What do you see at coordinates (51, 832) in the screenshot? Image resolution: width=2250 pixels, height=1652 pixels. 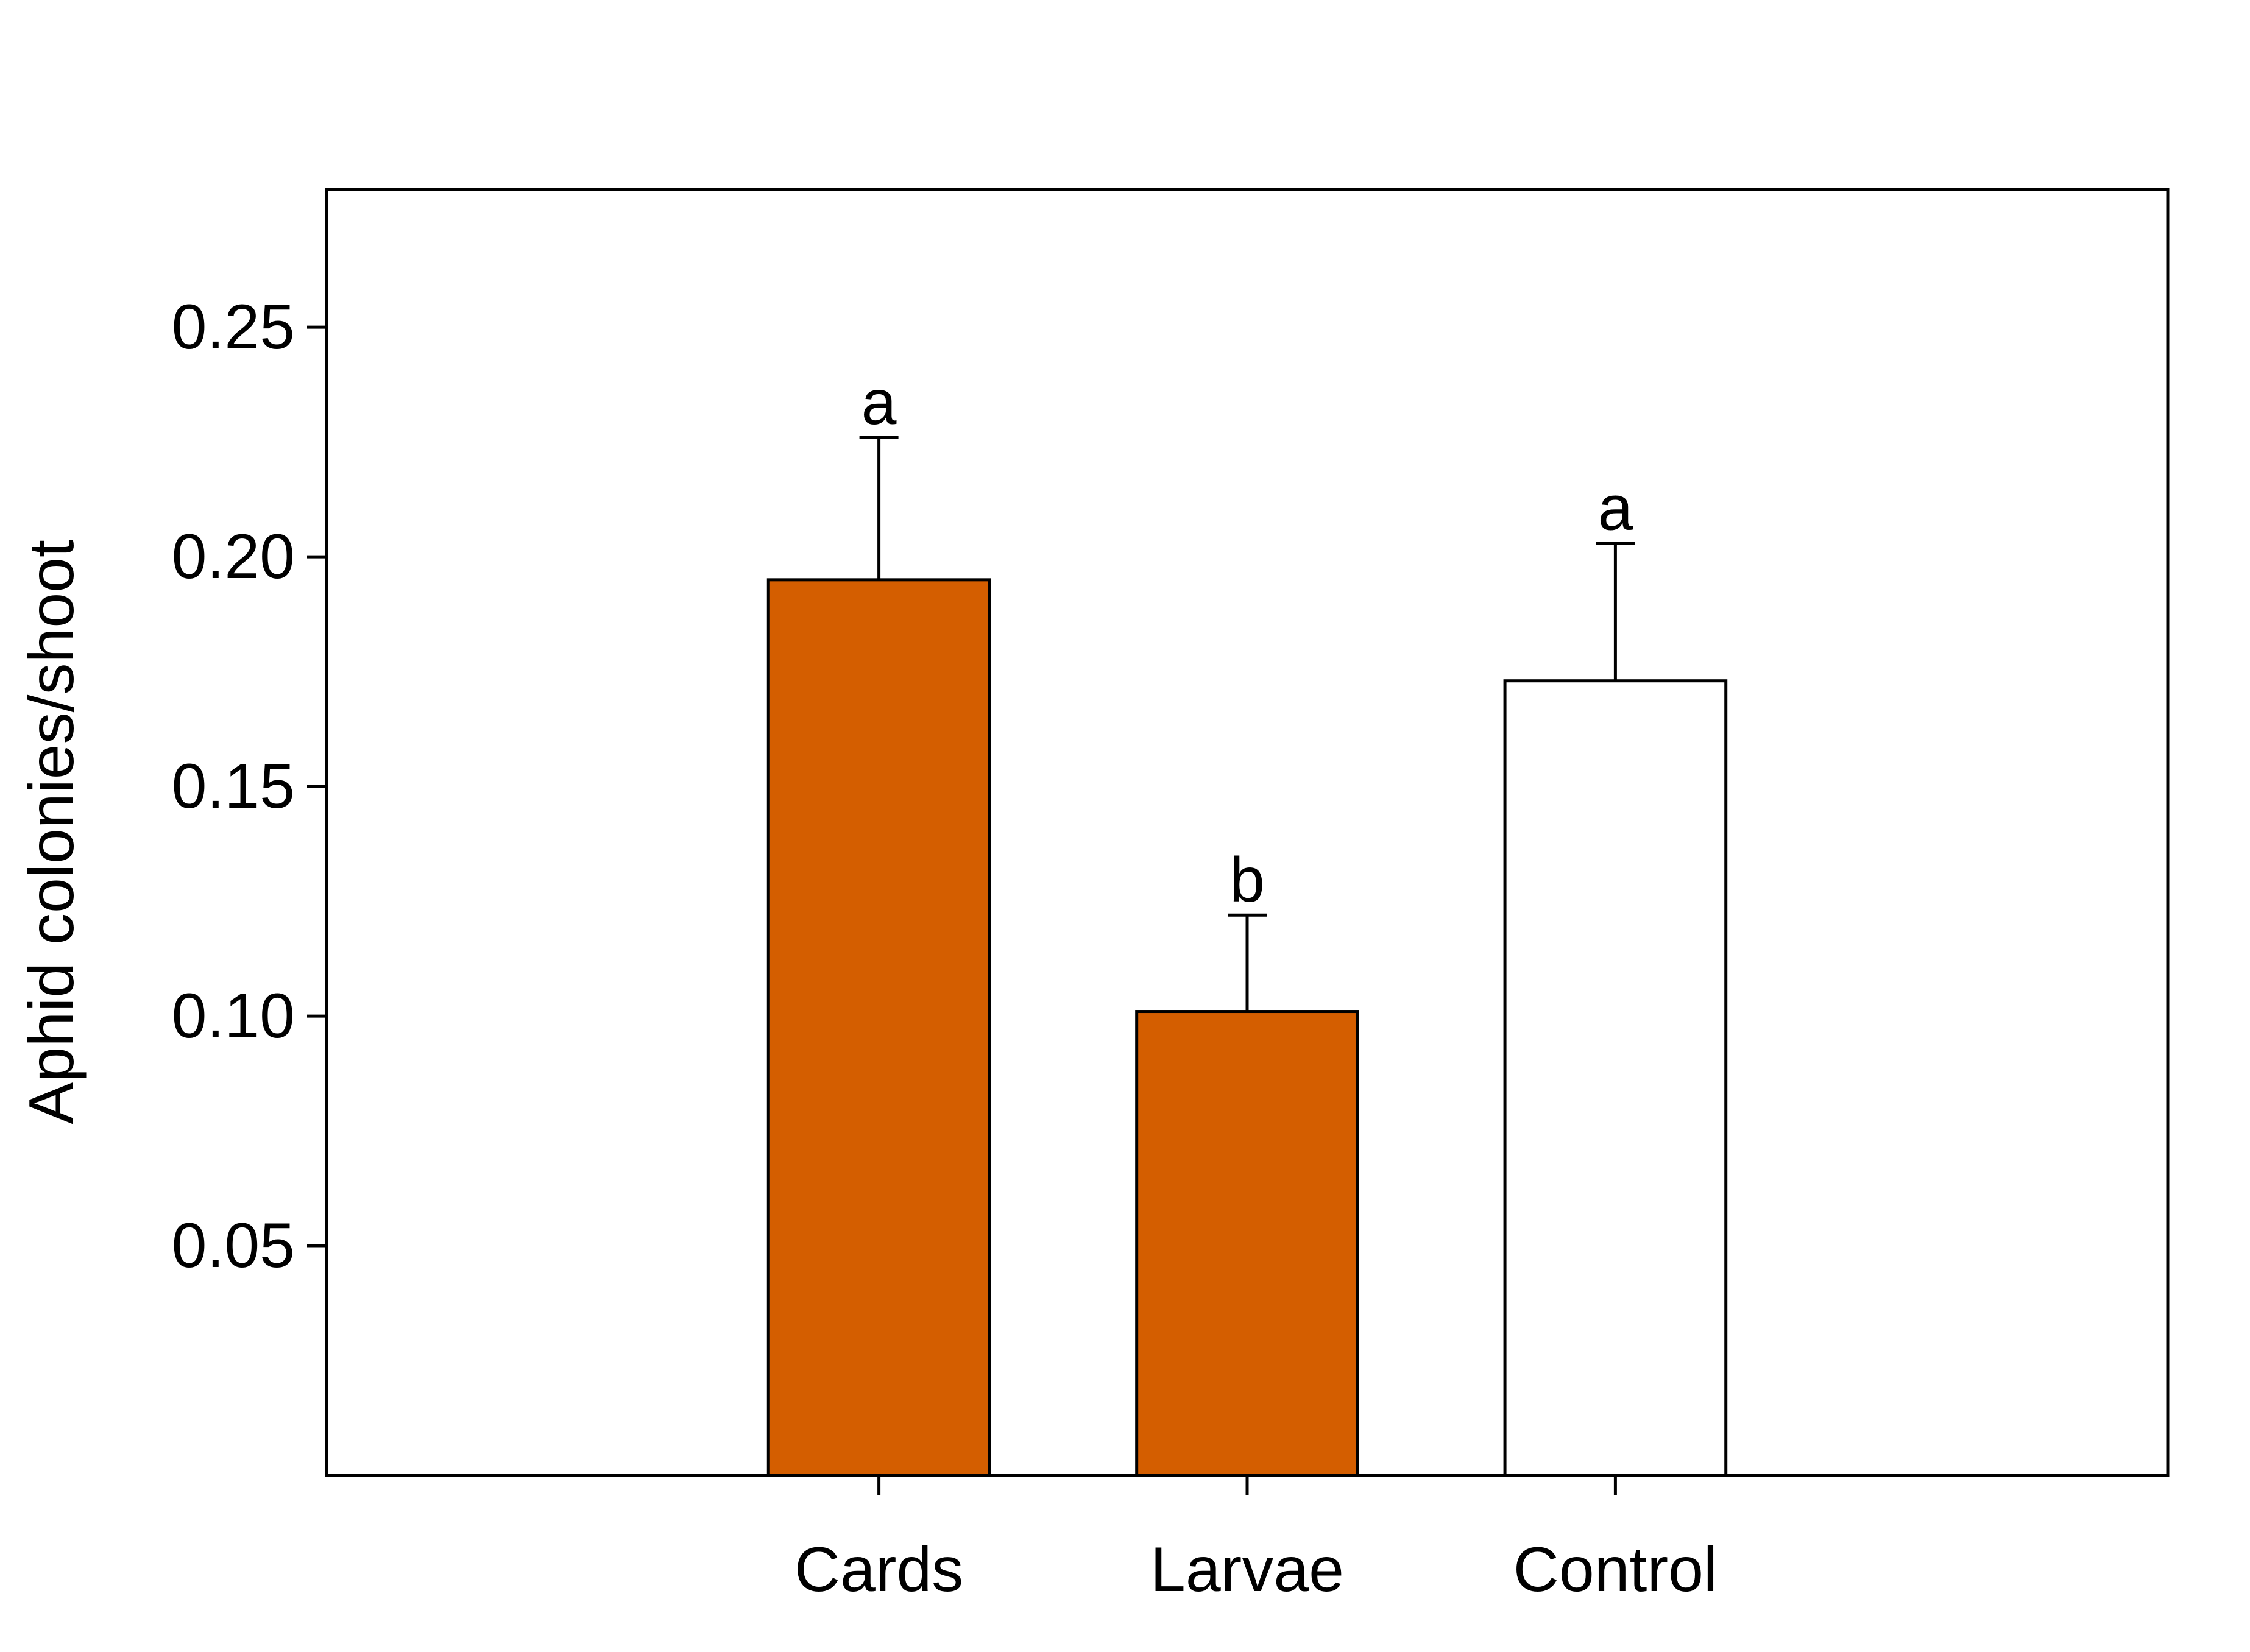 I see `y-axis-title: Aphid colonies/shoot` at bounding box center [51, 832].